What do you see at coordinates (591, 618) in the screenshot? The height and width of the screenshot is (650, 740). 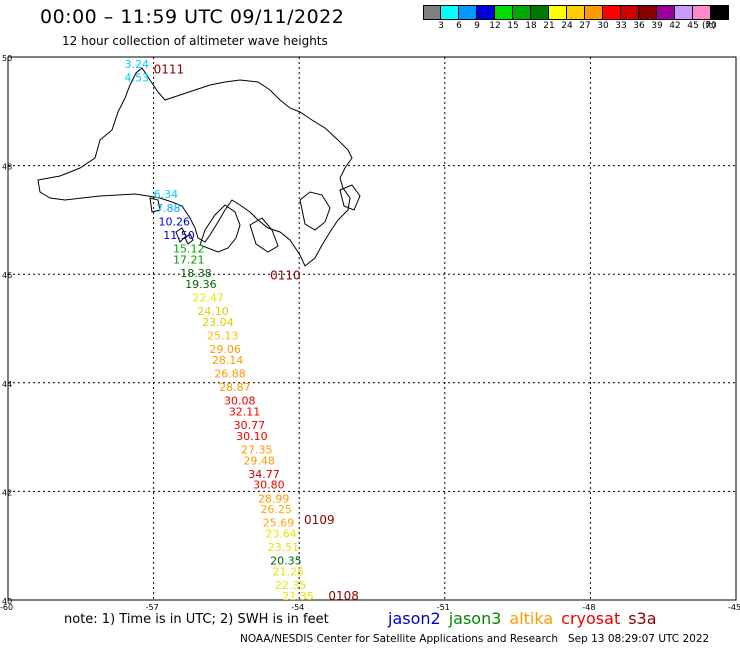 I see `mission-cryosat: cryosat` at bounding box center [591, 618].